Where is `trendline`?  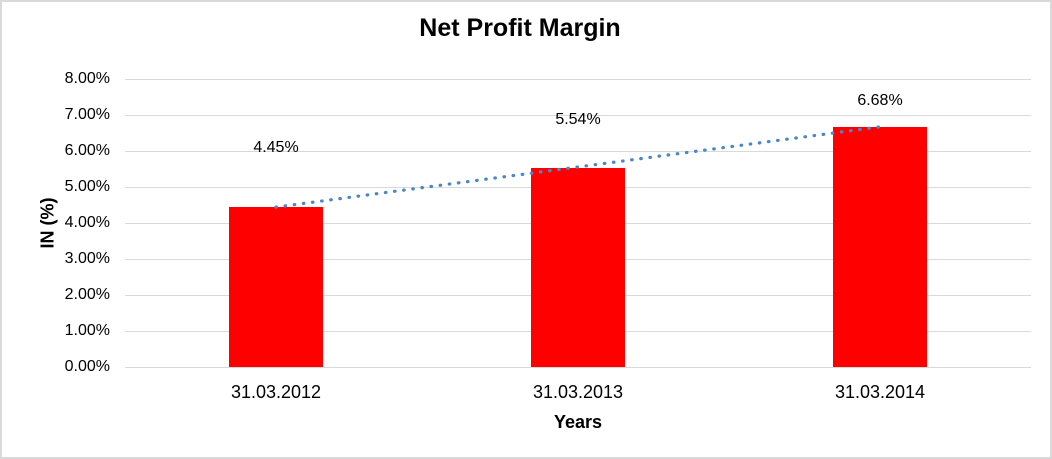 trendline is located at coordinates (578, 167).